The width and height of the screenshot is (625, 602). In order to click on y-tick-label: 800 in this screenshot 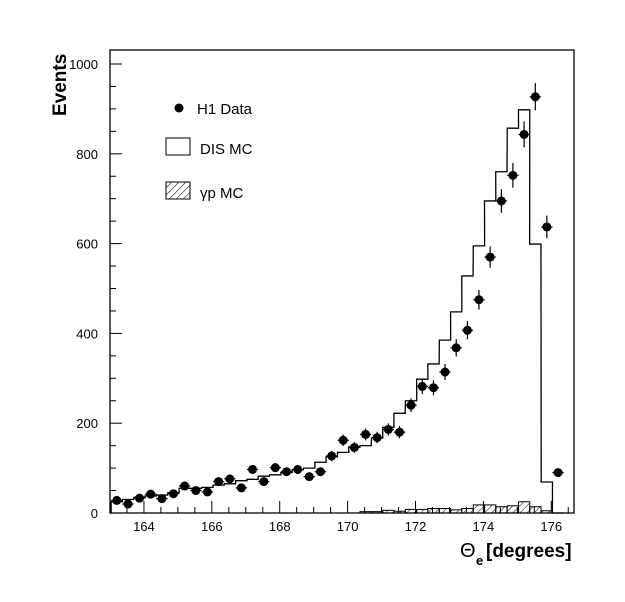, I will do `click(87, 154)`.